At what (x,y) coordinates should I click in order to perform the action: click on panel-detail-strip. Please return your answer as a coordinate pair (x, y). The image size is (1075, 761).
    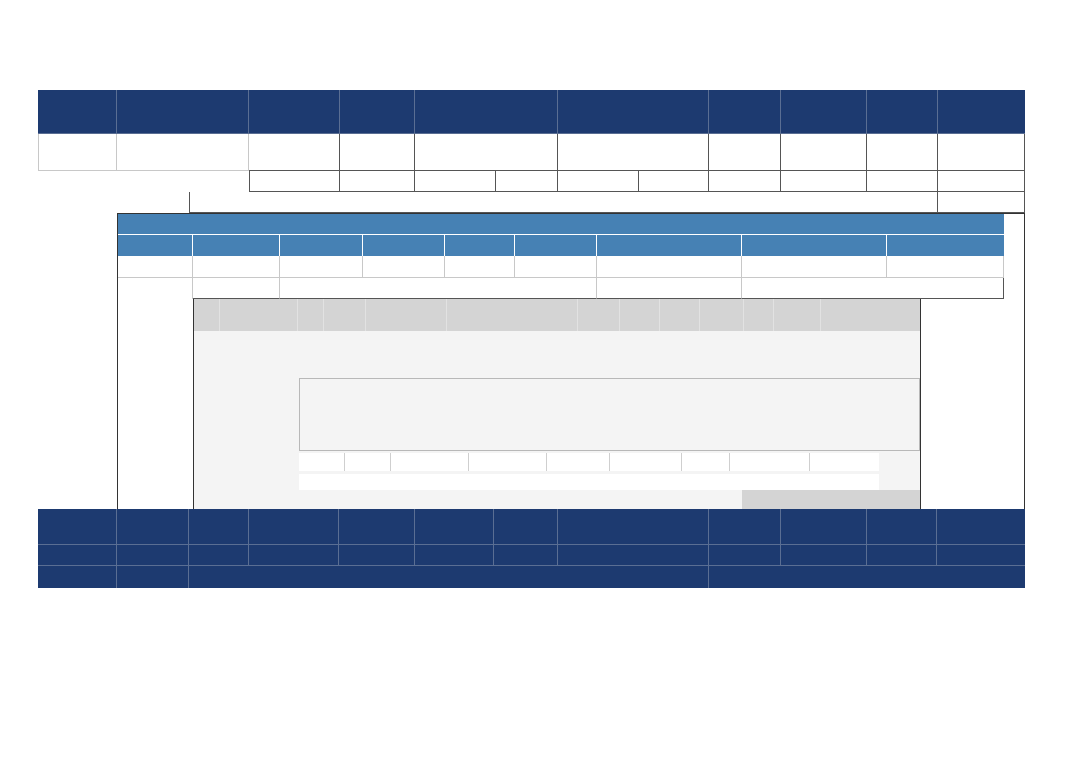
    Looking at the image, I should click on (589, 482).